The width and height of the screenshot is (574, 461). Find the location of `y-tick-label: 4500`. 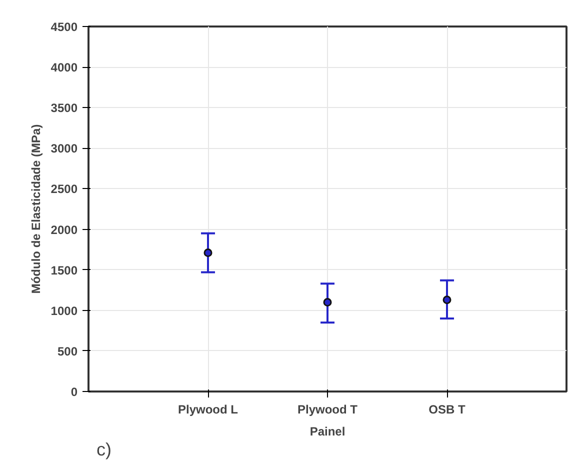

y-tick-label: 4500 is located at coordinates (64, 27).